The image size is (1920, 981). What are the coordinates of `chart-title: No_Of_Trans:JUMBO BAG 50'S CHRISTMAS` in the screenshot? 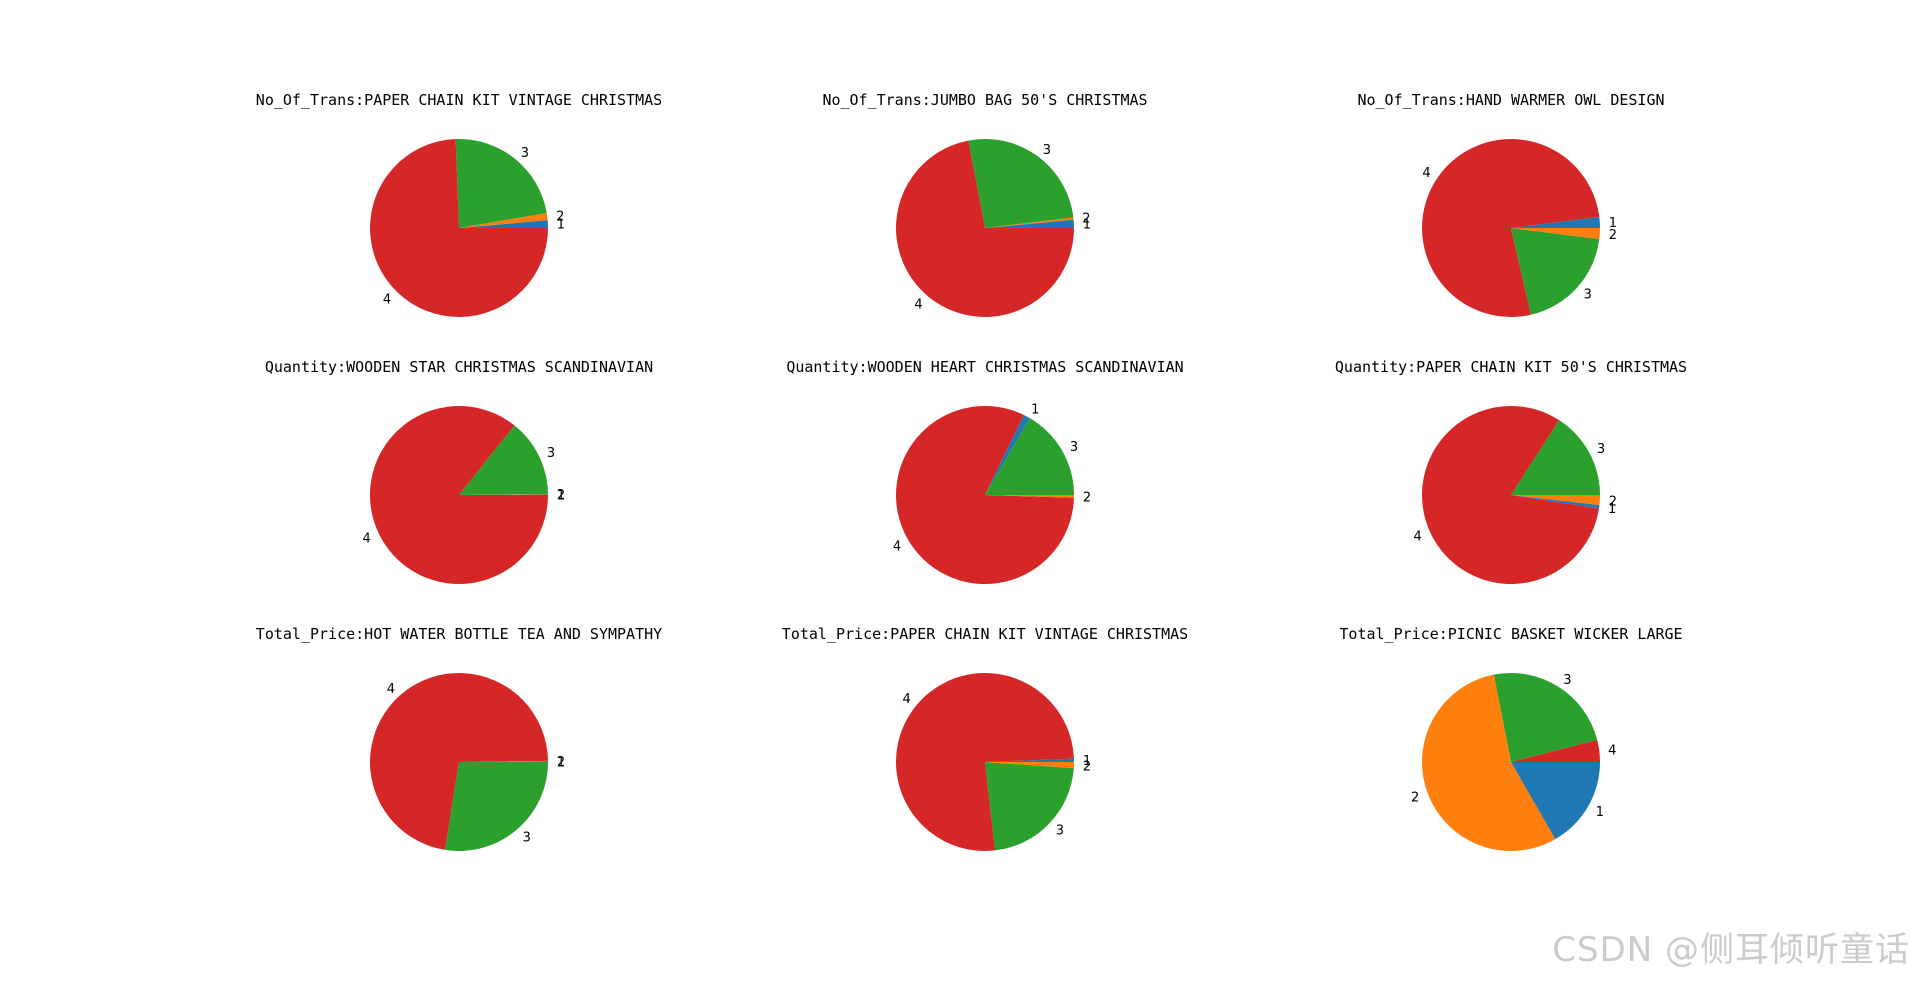 It's located at (984, 100).